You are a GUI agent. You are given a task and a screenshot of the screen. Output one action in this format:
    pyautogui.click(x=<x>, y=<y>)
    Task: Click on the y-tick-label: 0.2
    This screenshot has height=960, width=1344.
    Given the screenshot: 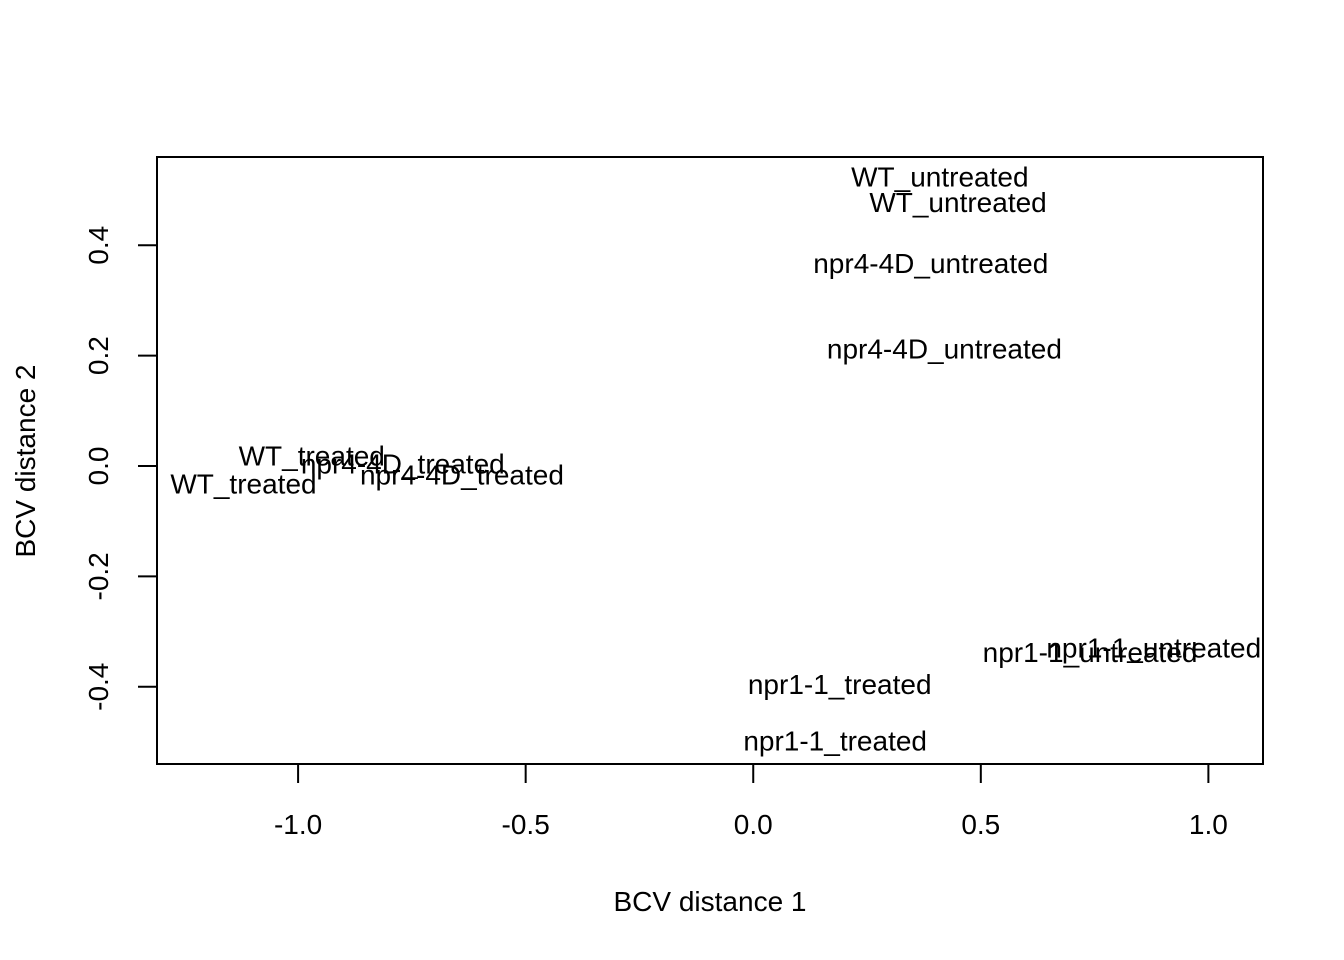 What is the action you would take?
    pyautogui.click(x=98, y=355)
    